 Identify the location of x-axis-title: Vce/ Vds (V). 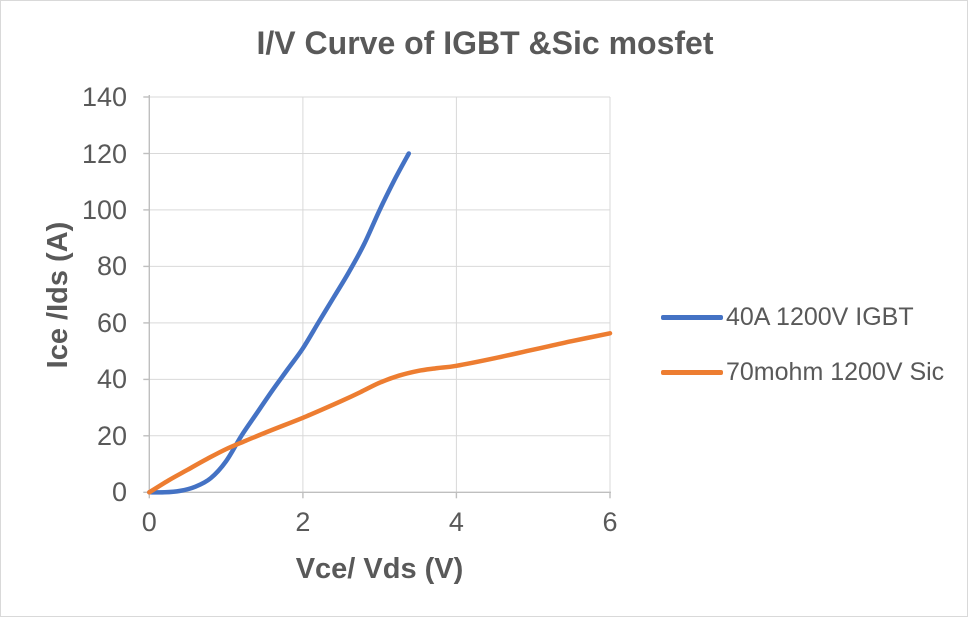
(379, 569).